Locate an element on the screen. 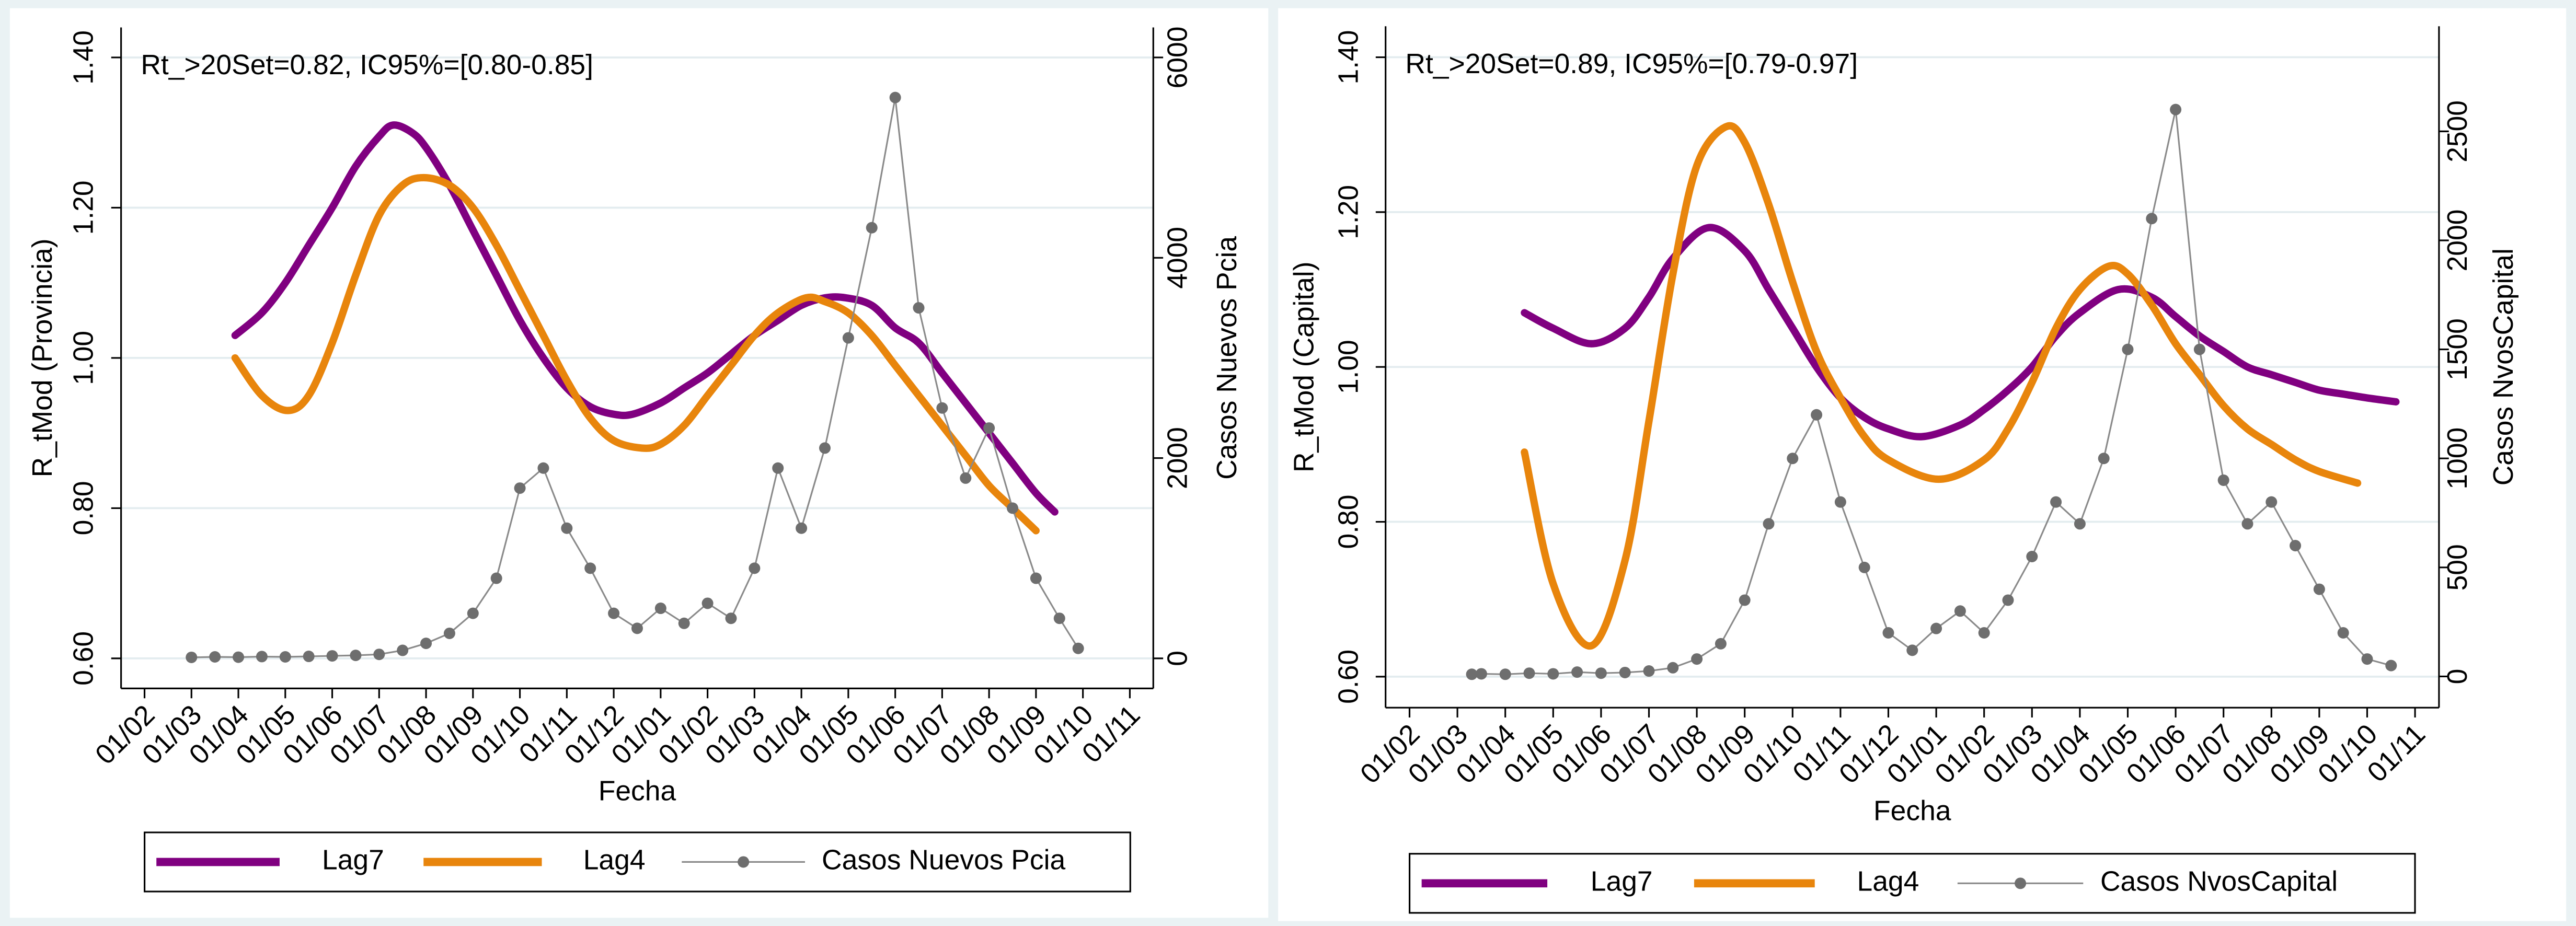 This screenshot has height=926, width=2576. y-tick-label: 1.00 is located at coordinates (1348, 367).